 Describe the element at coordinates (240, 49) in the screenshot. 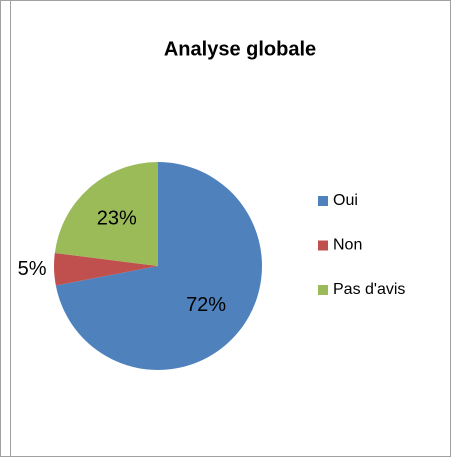

I see `chart-title: Analyse globale` at that location.